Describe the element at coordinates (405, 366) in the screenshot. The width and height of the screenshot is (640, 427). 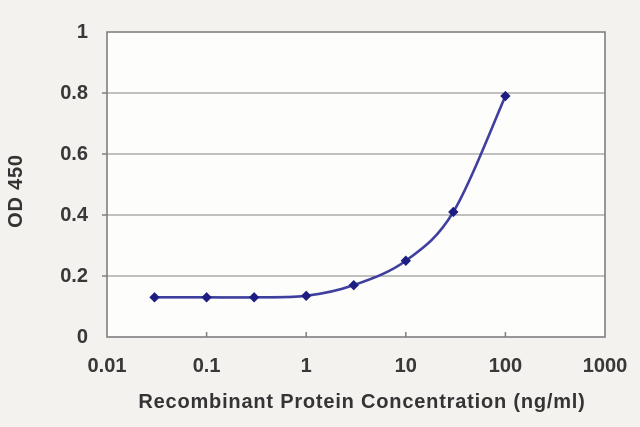
I see `x-tick-label: 10` at that location.